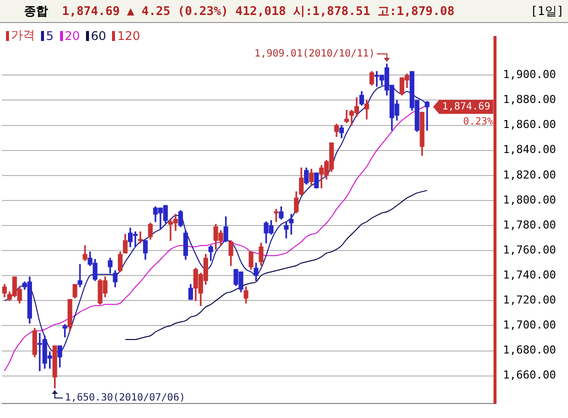  Describe the element at coordinates (529, 375) in the screenshot. I see `y-tick-label: 1,660.00` at that location.